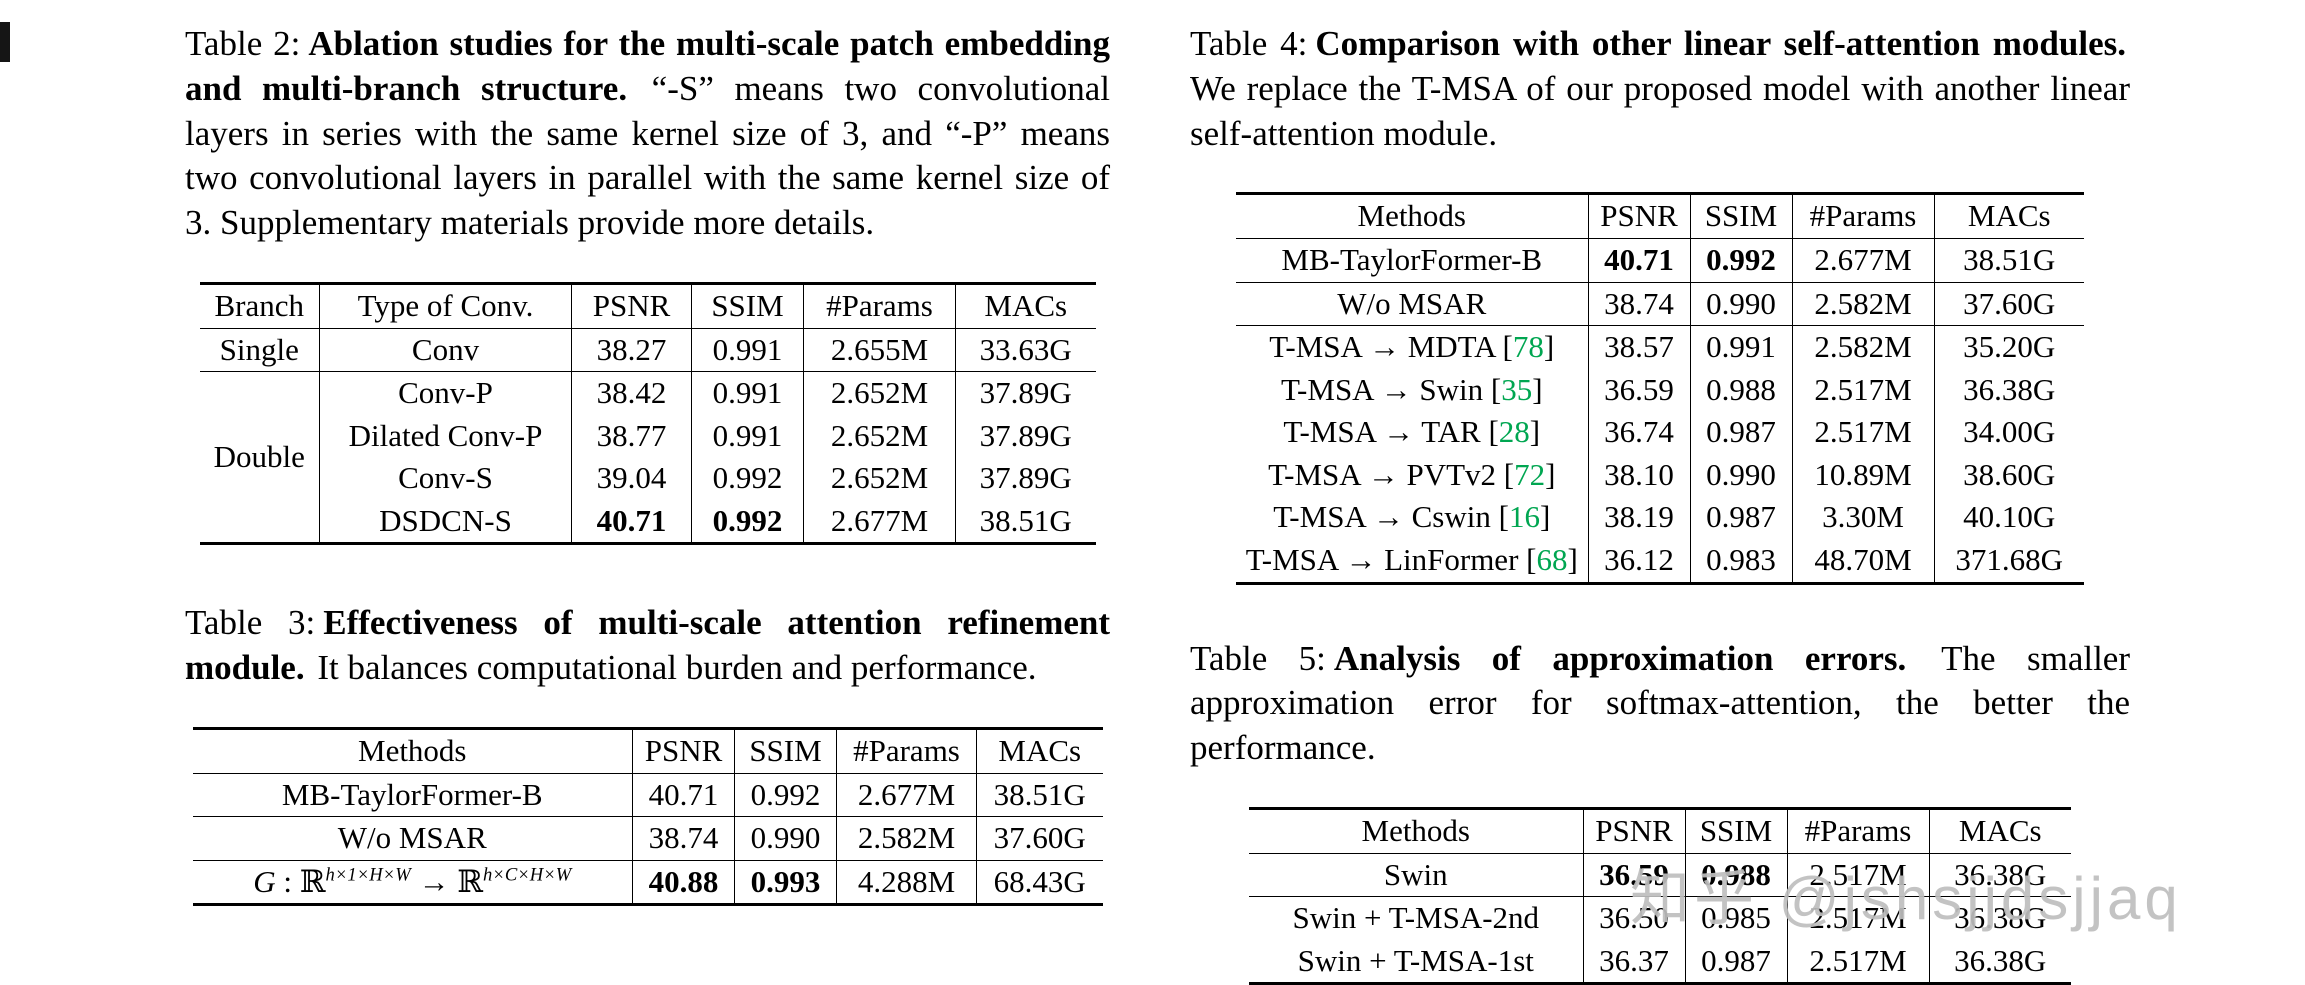 The height and width of the screenshot is (985, 2305). What do you see at coordinates (1863, 561) in the screenshot?
I see `table-cell: 48.70M` at bounding box center [1863, 561].